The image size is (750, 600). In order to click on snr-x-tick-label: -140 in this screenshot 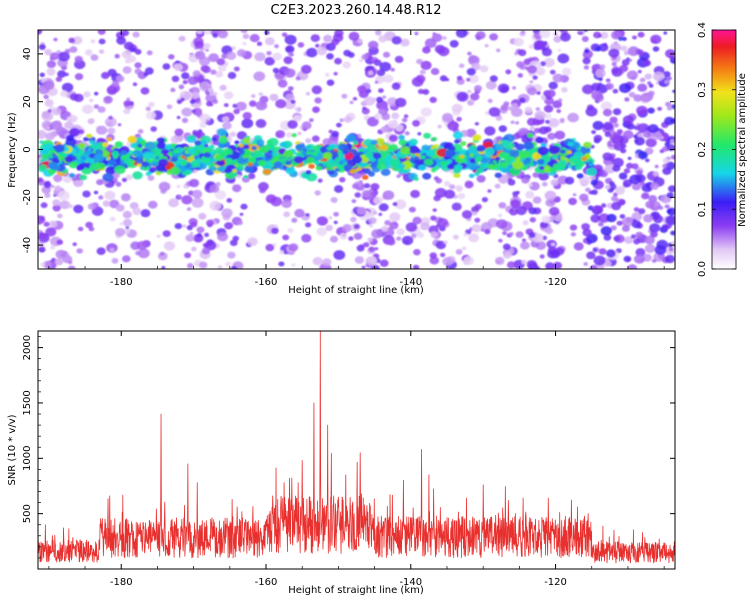, I will do `click(410, 582)`.